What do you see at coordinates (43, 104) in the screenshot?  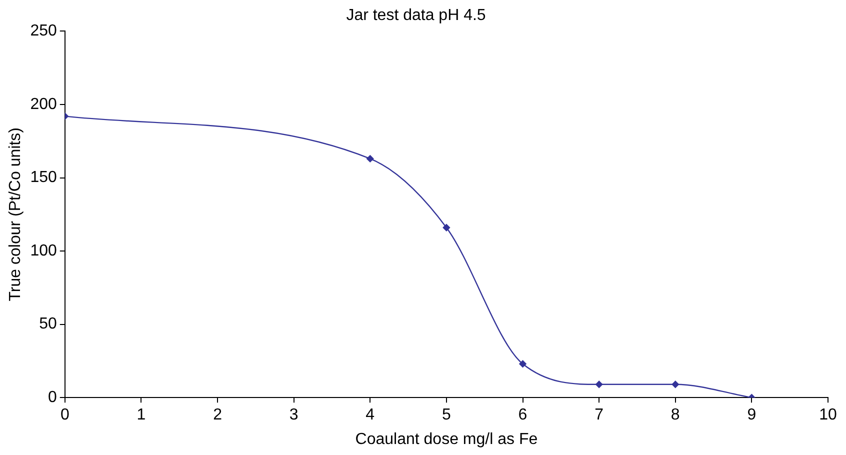 I see `y-tick-label: 200` at bounding box center [43, 104].